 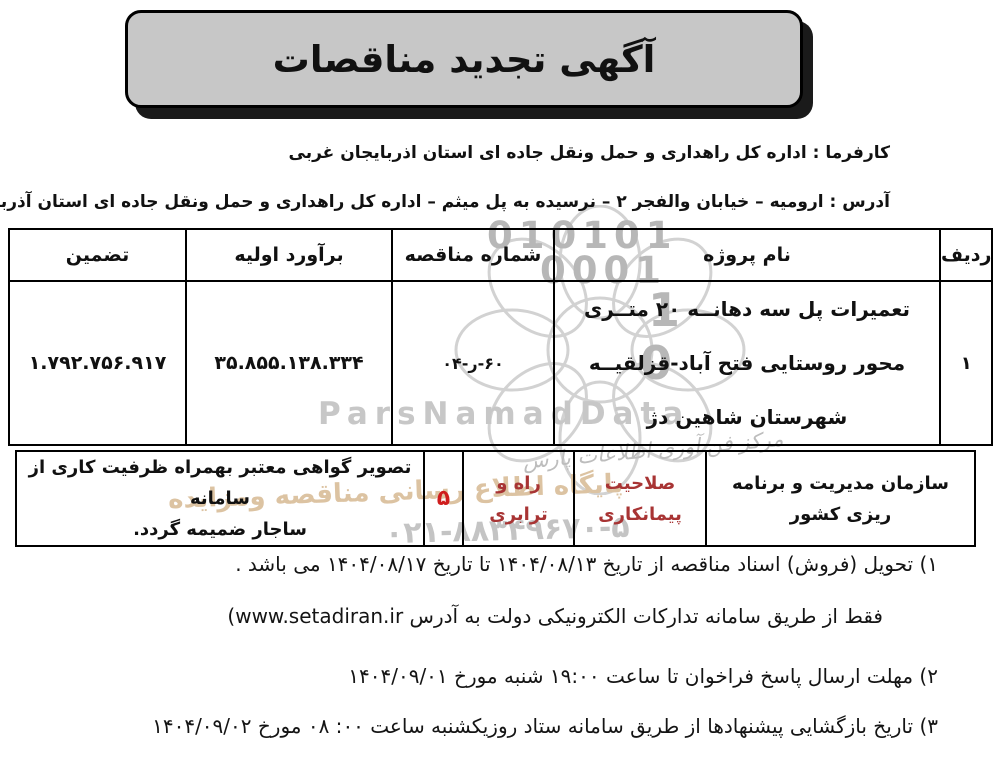 What do you see at coordinates (518, 483) in the screenshot?
I see `field-line: راه و` at bounding box center [518, 483].